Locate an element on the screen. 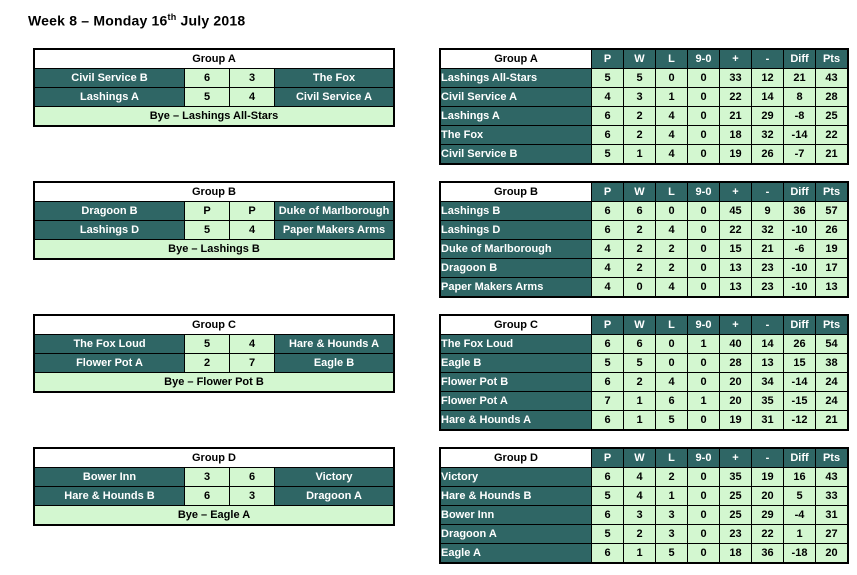  stat-pts: 26 is located at coordinates (832, 229).